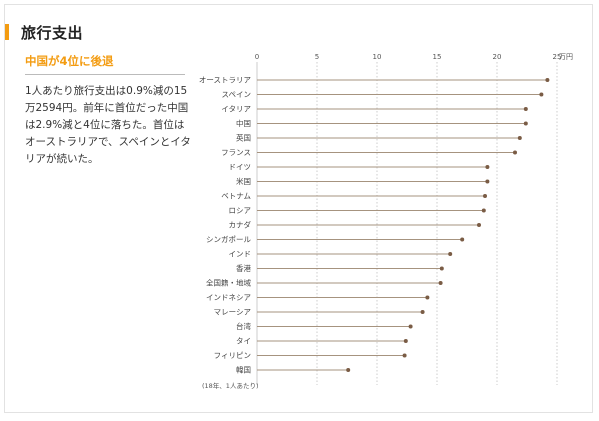 This screenshot has width=599, height=421. Describe the element at coordinates (236, 94) in the screenshot. I see `category-label: スペイン` at that location.